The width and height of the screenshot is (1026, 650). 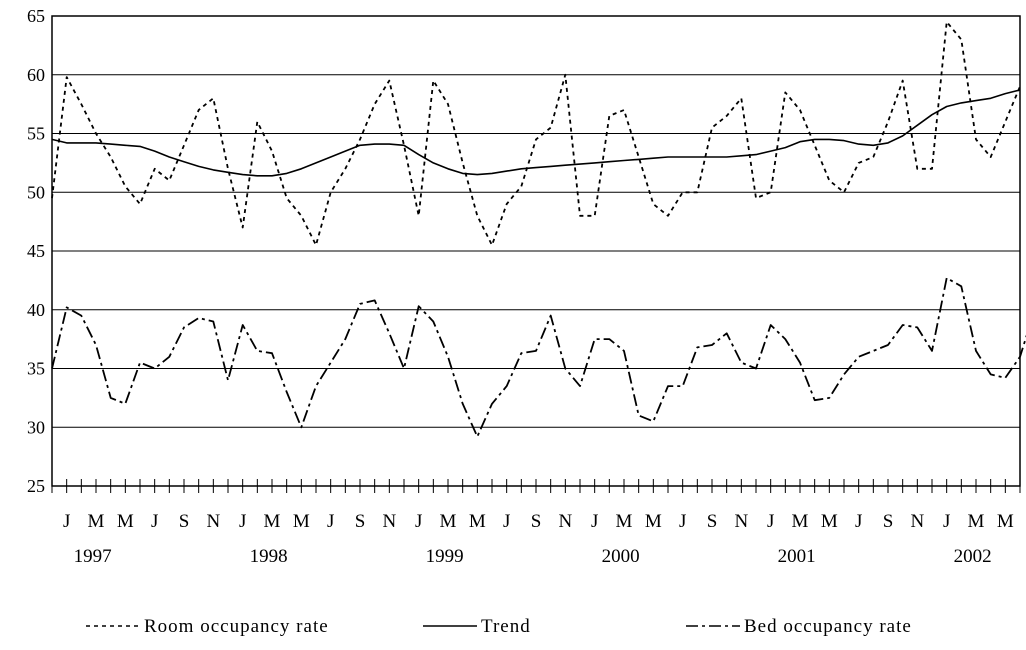 What do you see at coordinates (269, 556) in the screenshot?
I see `x-year-label: 1998` at bounding box center [269, 556].